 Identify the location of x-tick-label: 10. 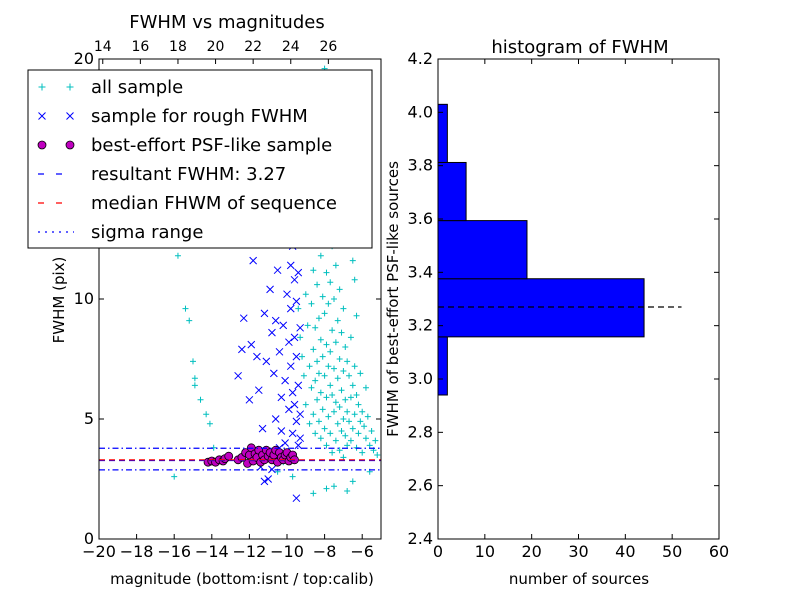
(485, 551).